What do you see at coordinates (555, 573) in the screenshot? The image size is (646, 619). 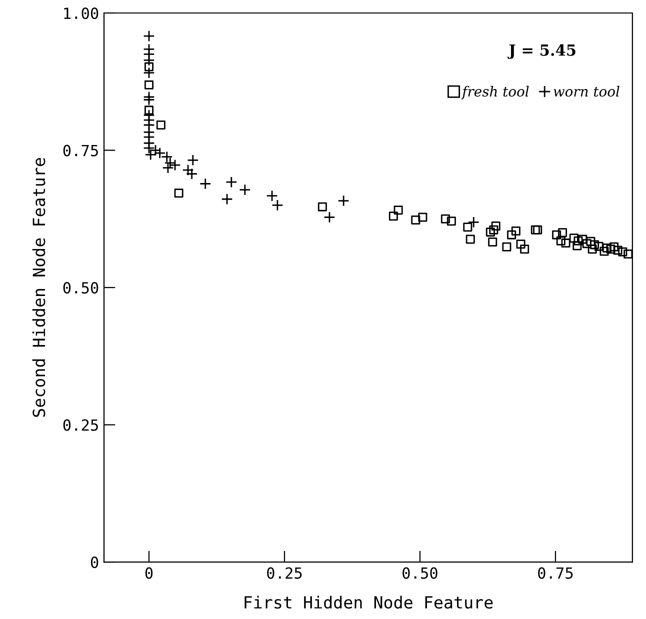 I see `x-tick-label: 0.75` at bounding box center [555, 573].